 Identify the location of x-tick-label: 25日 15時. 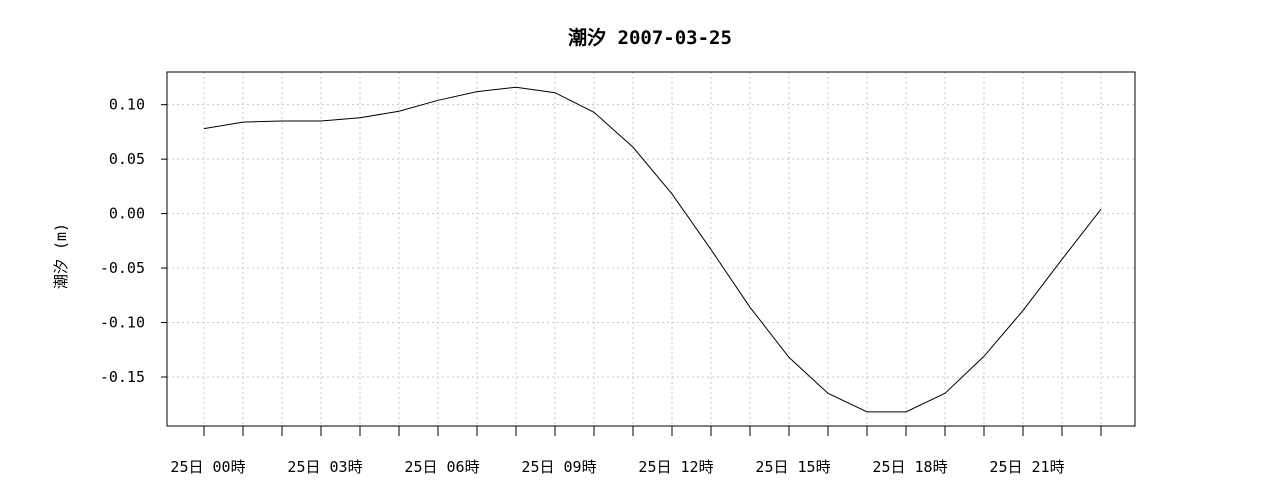
(792, 467).